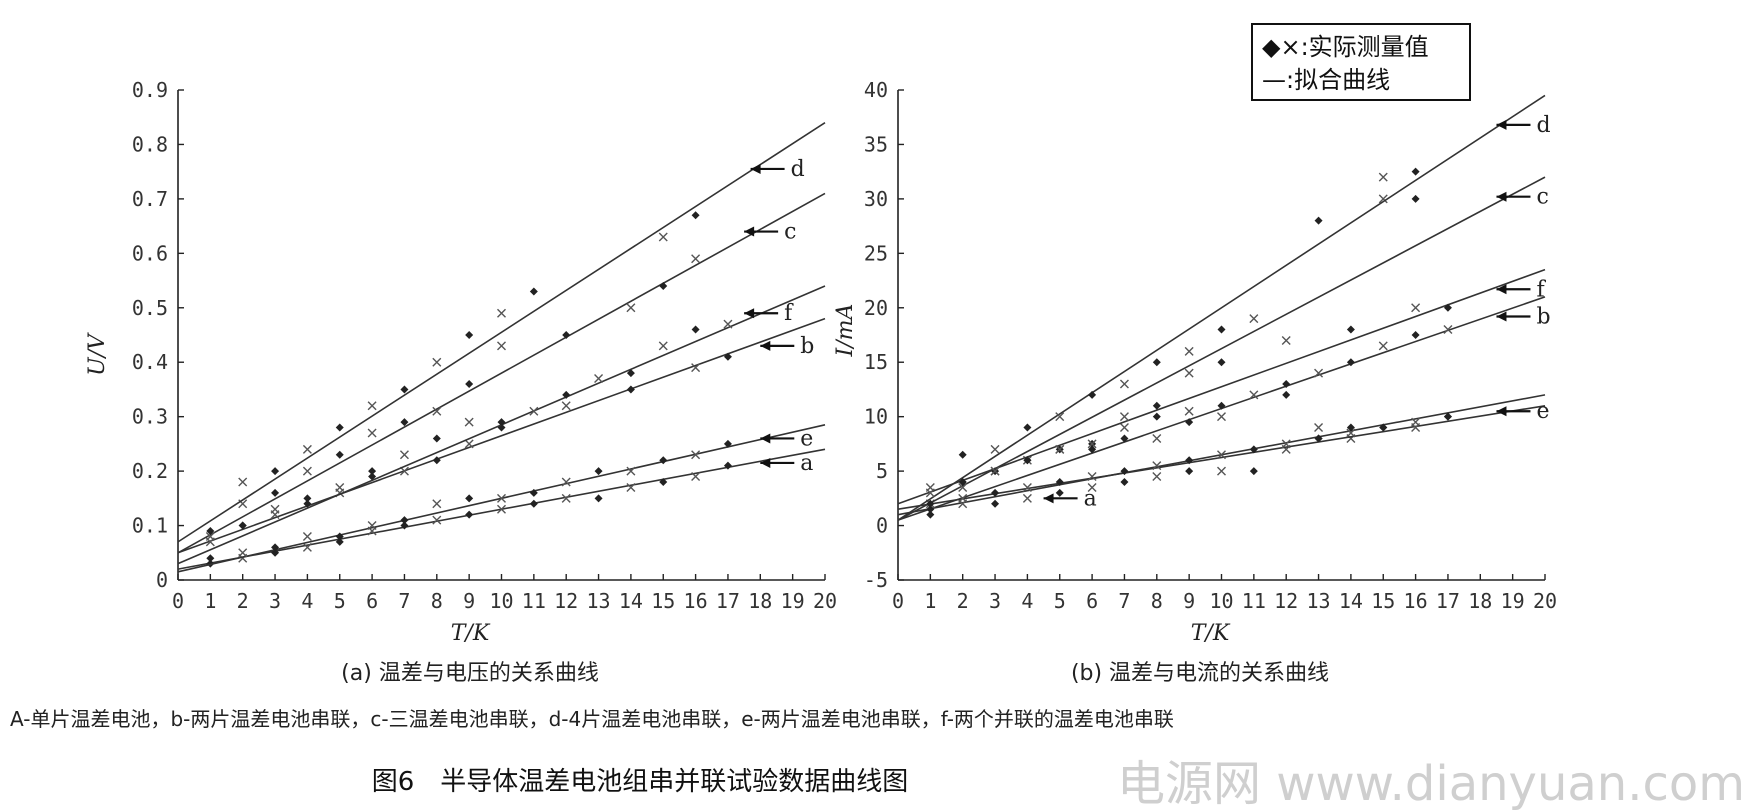 The height and width of the screenshot is (811, 1758). What do you see at coordinates (1543, 316) in the screenshot?
I see `current-chart-series-label-b: b` at bounding box center [1543, 316].